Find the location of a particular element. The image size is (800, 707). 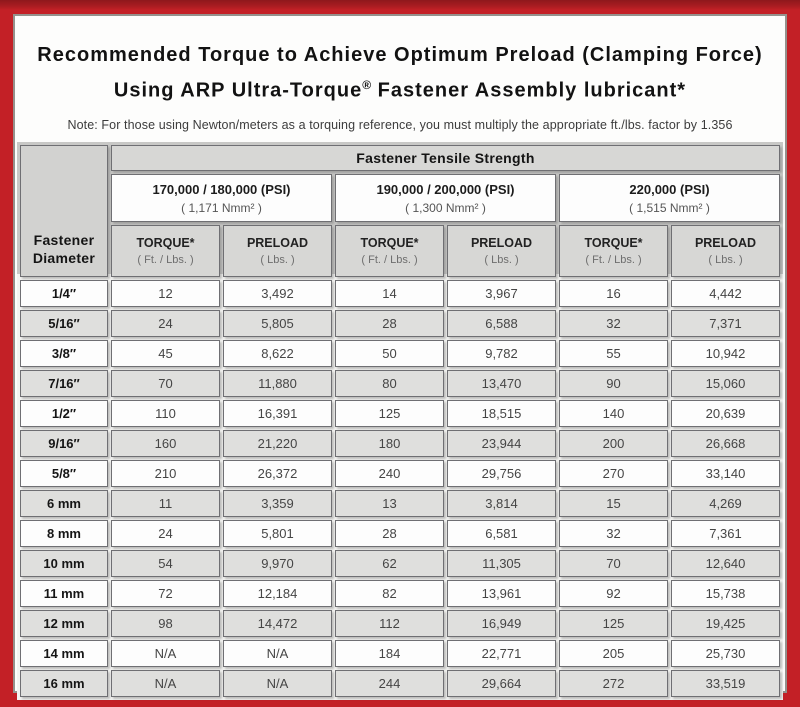

preload-value-cell: 3,967 is located at coordinates (501, 293).